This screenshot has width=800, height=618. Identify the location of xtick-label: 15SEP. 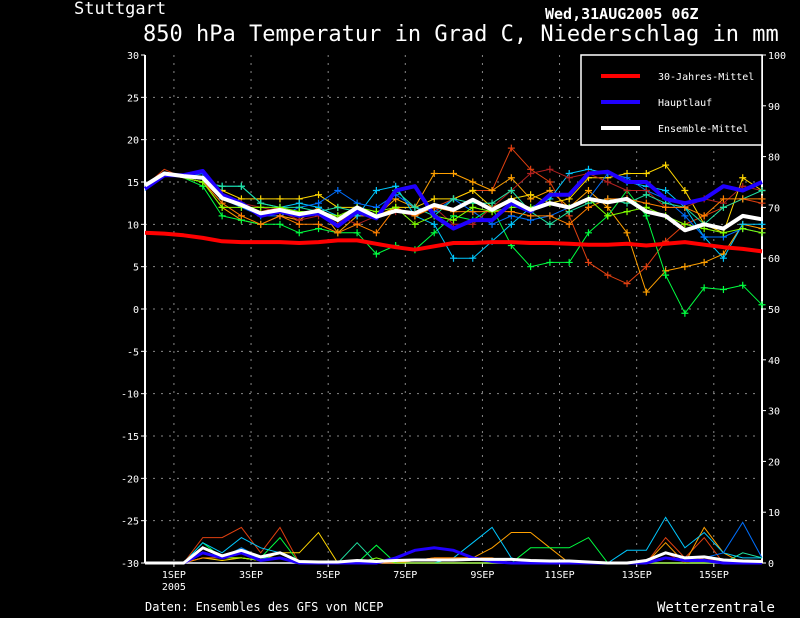
(714, 575).